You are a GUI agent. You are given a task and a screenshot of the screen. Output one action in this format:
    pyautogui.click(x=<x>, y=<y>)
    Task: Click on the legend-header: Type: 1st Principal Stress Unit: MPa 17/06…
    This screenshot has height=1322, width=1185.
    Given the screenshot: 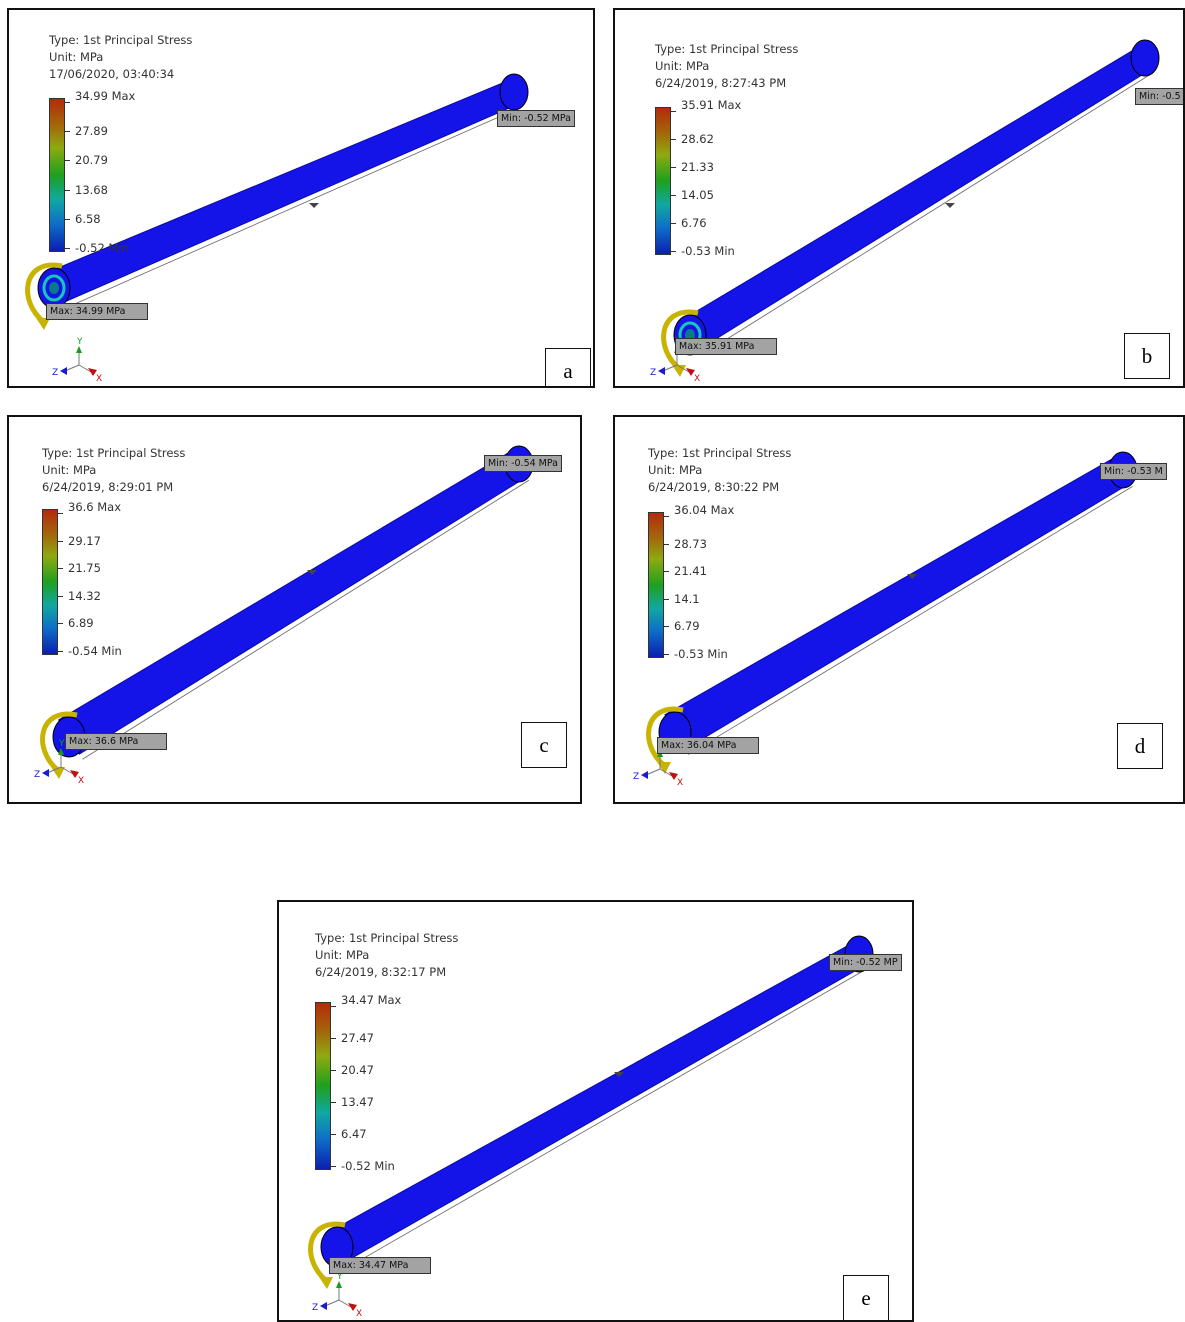 What is the action you would take?
    pyautogui.click(x=120, y=57)
    